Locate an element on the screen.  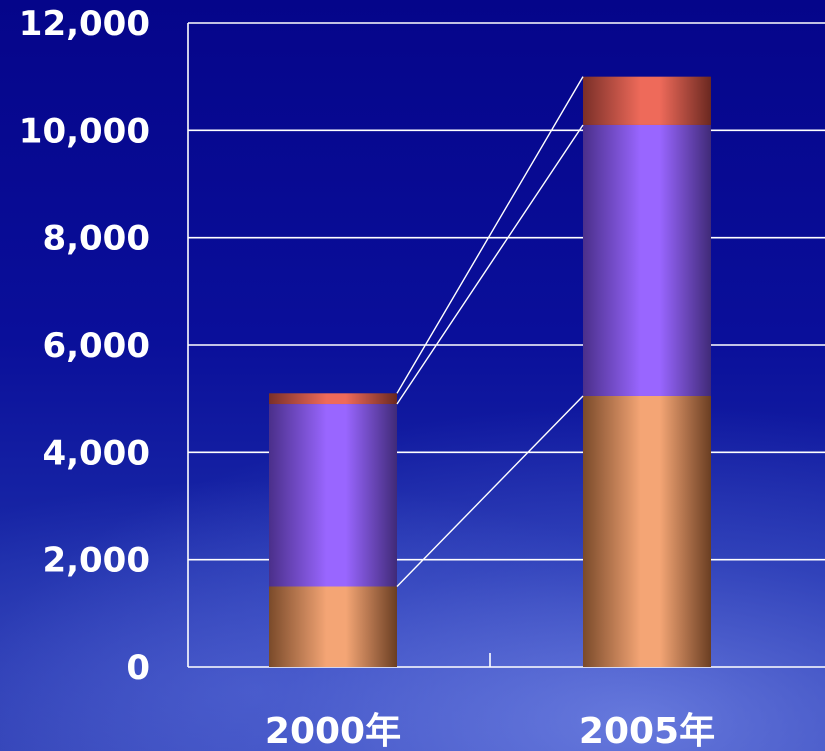
y-tick-label: 8,000 is located at coordinates (96, 239).